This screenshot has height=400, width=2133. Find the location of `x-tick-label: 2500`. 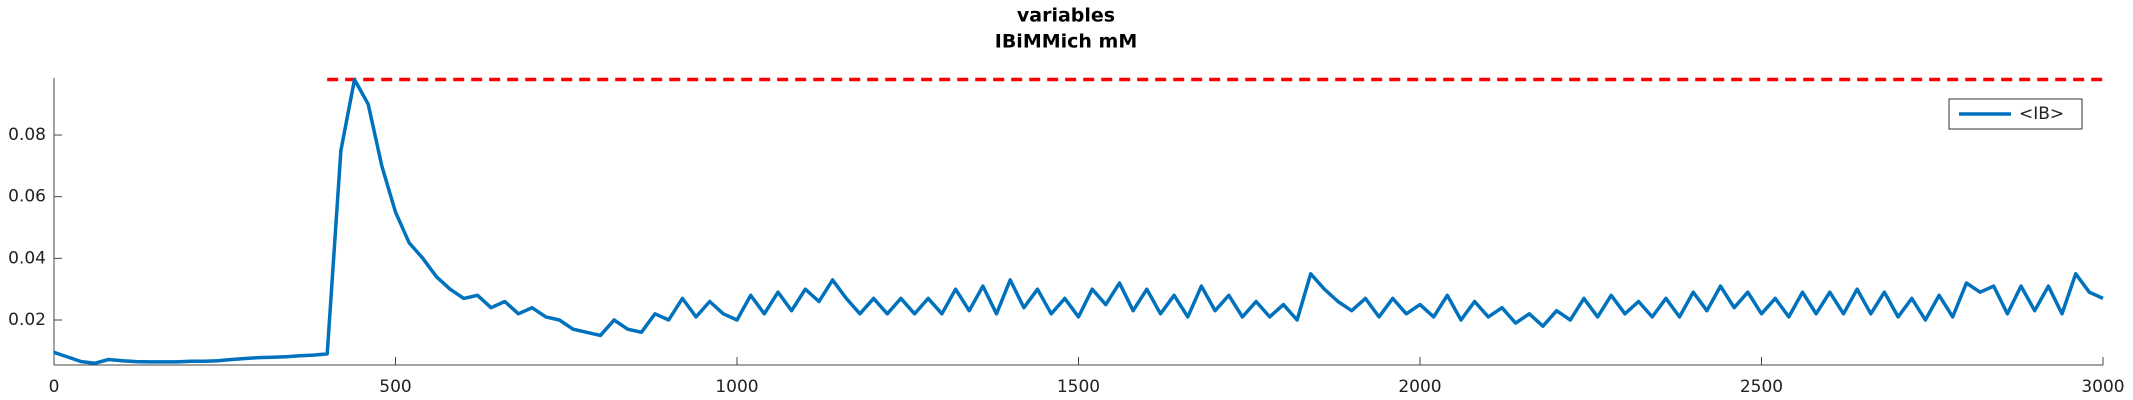

x-tick-label: 2500 is located at coordinates (1761, 387).